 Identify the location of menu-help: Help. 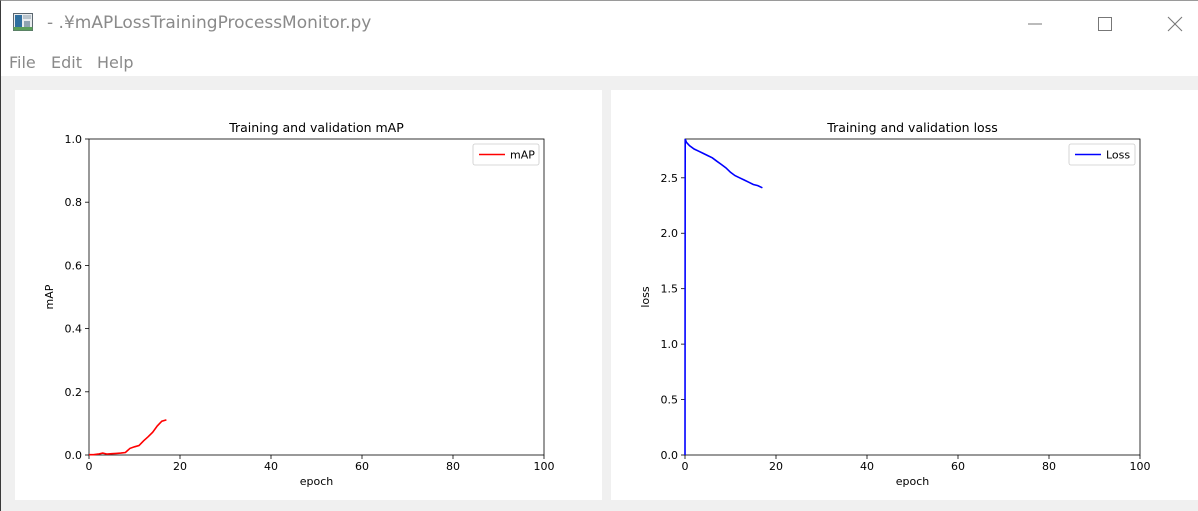
(115, 62).